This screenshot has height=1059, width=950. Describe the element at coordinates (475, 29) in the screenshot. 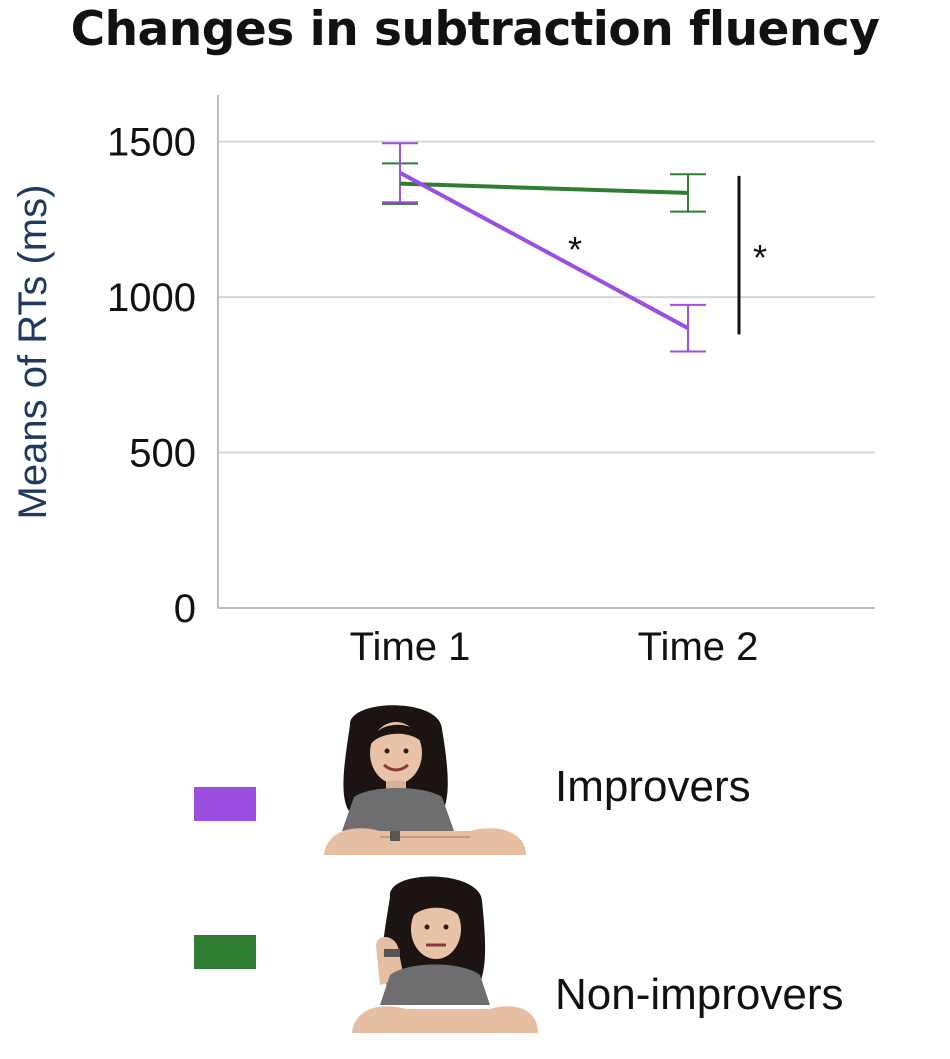

I see `chart-title: Changes in subtraction fluency` at that location.